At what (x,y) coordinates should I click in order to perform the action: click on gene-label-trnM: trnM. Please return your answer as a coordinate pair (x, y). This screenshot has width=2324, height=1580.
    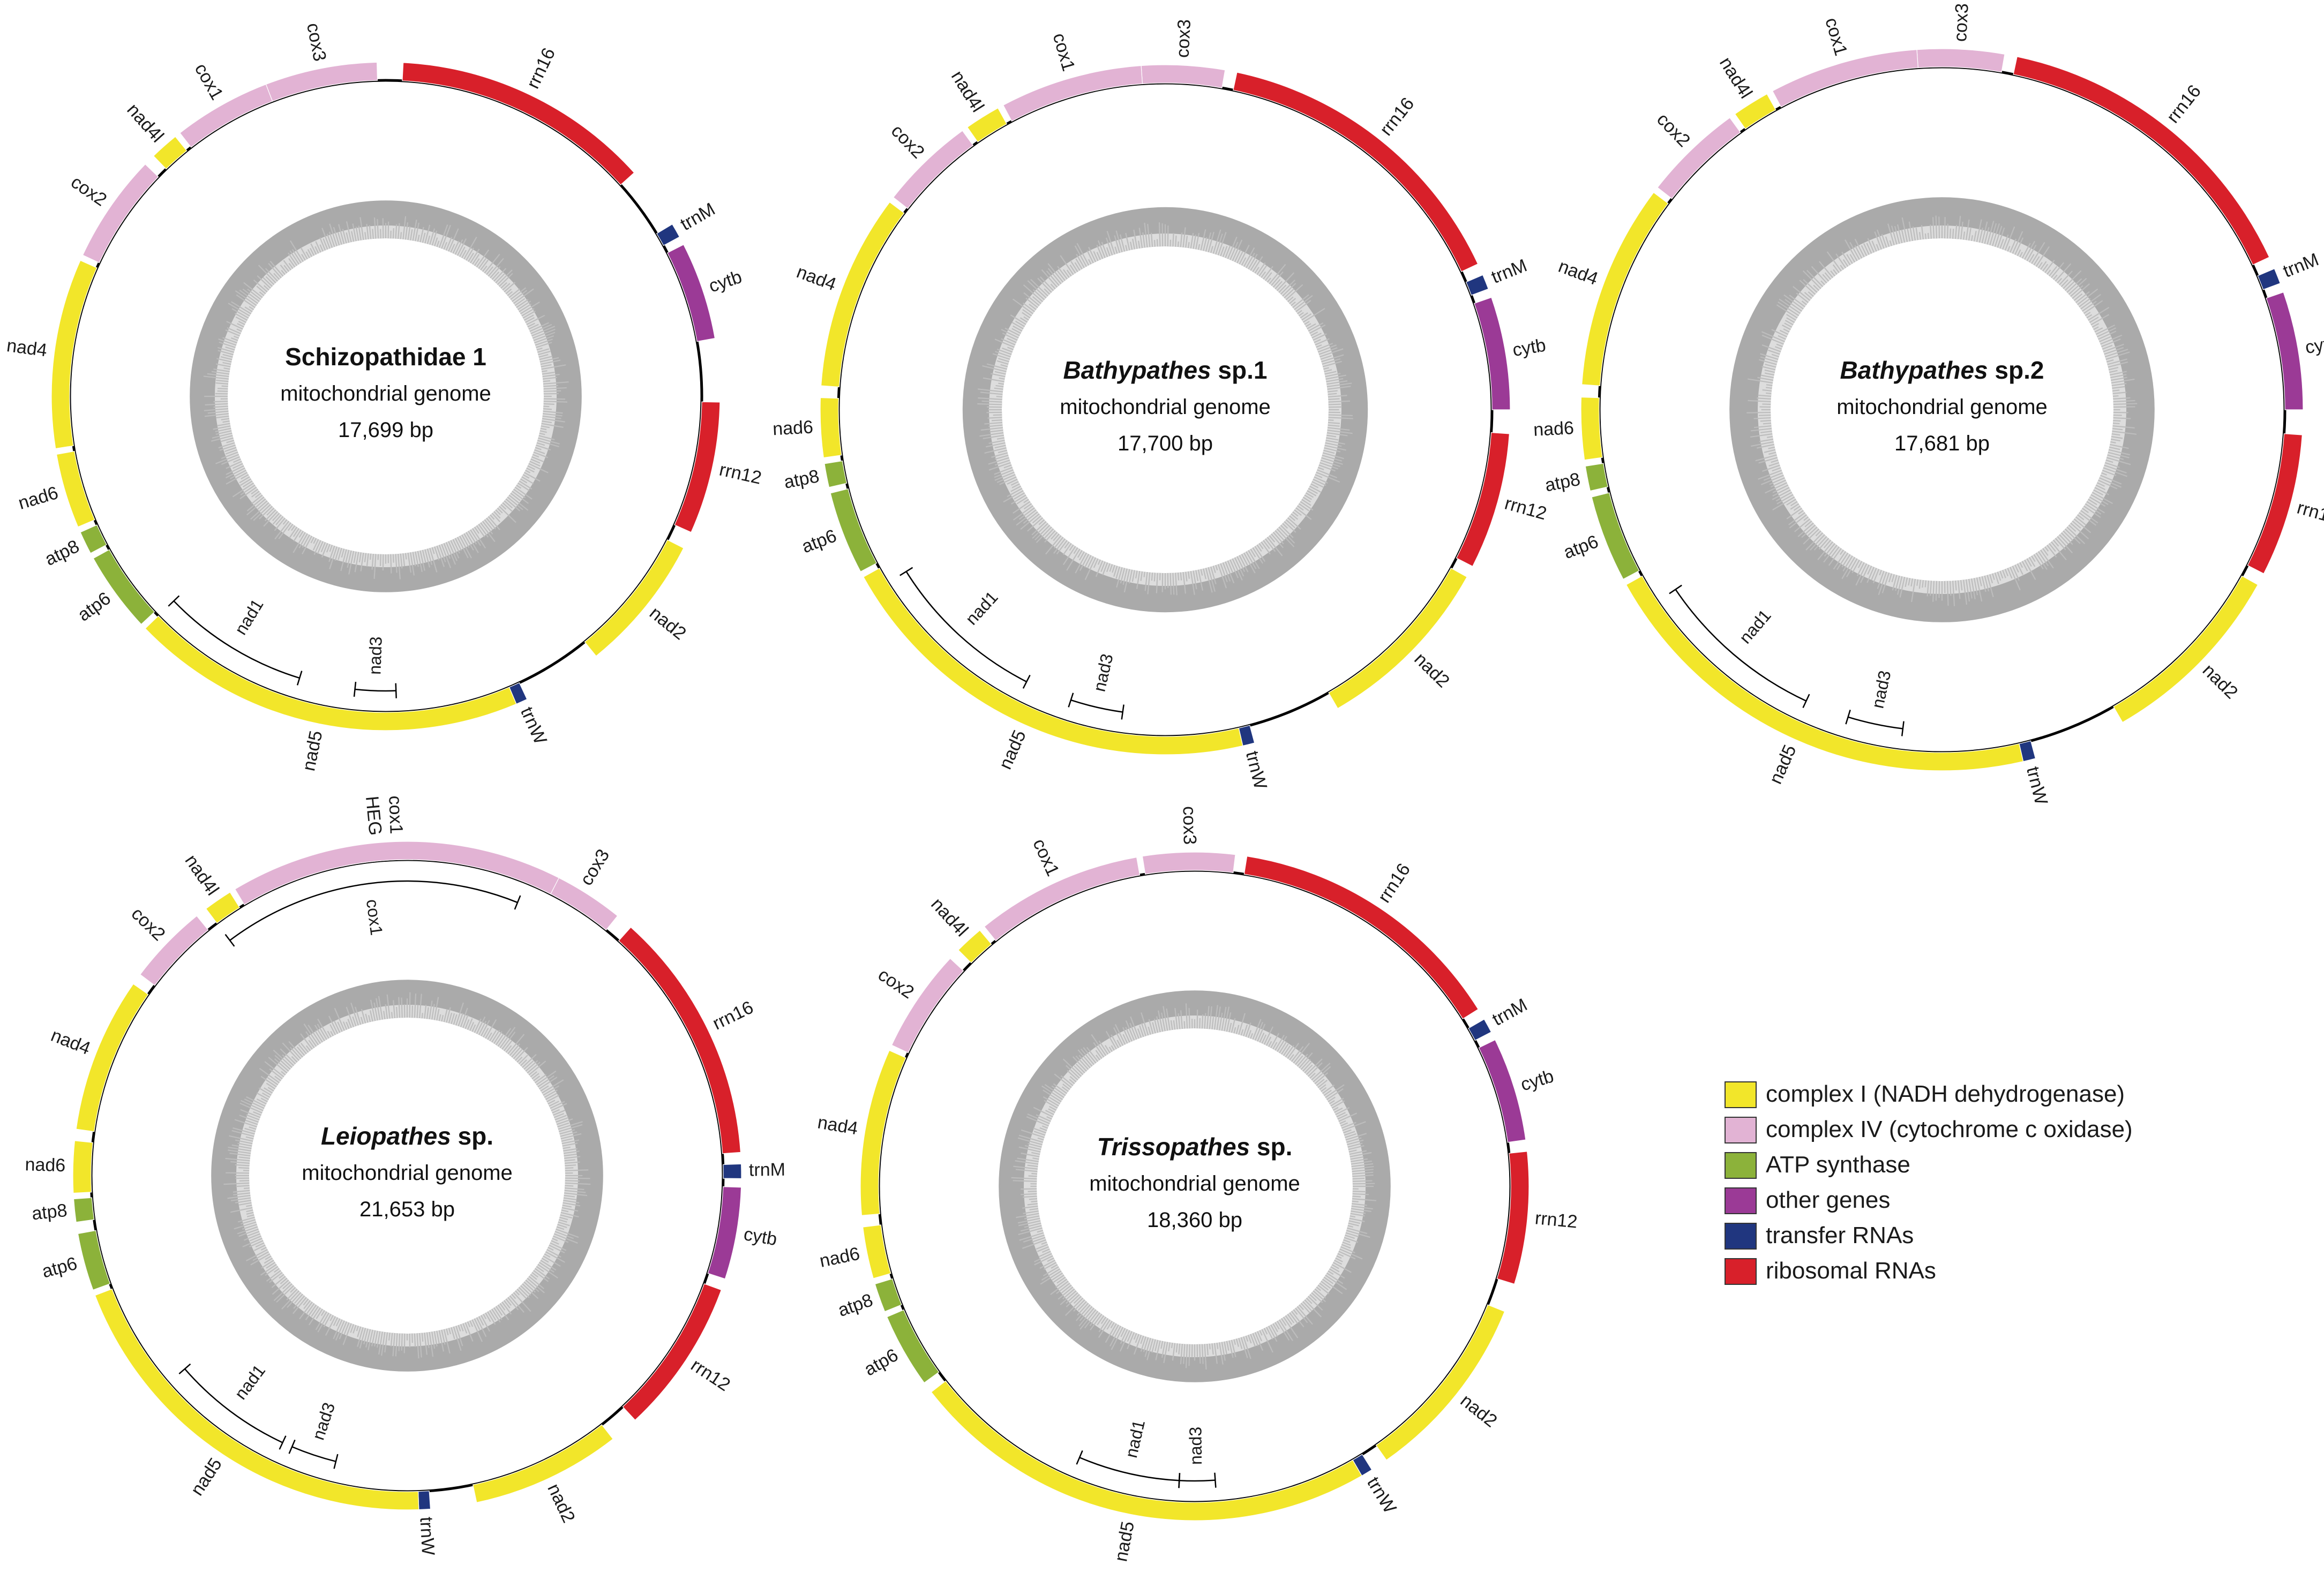
    Looking at the image, I should click on (2300, 265).